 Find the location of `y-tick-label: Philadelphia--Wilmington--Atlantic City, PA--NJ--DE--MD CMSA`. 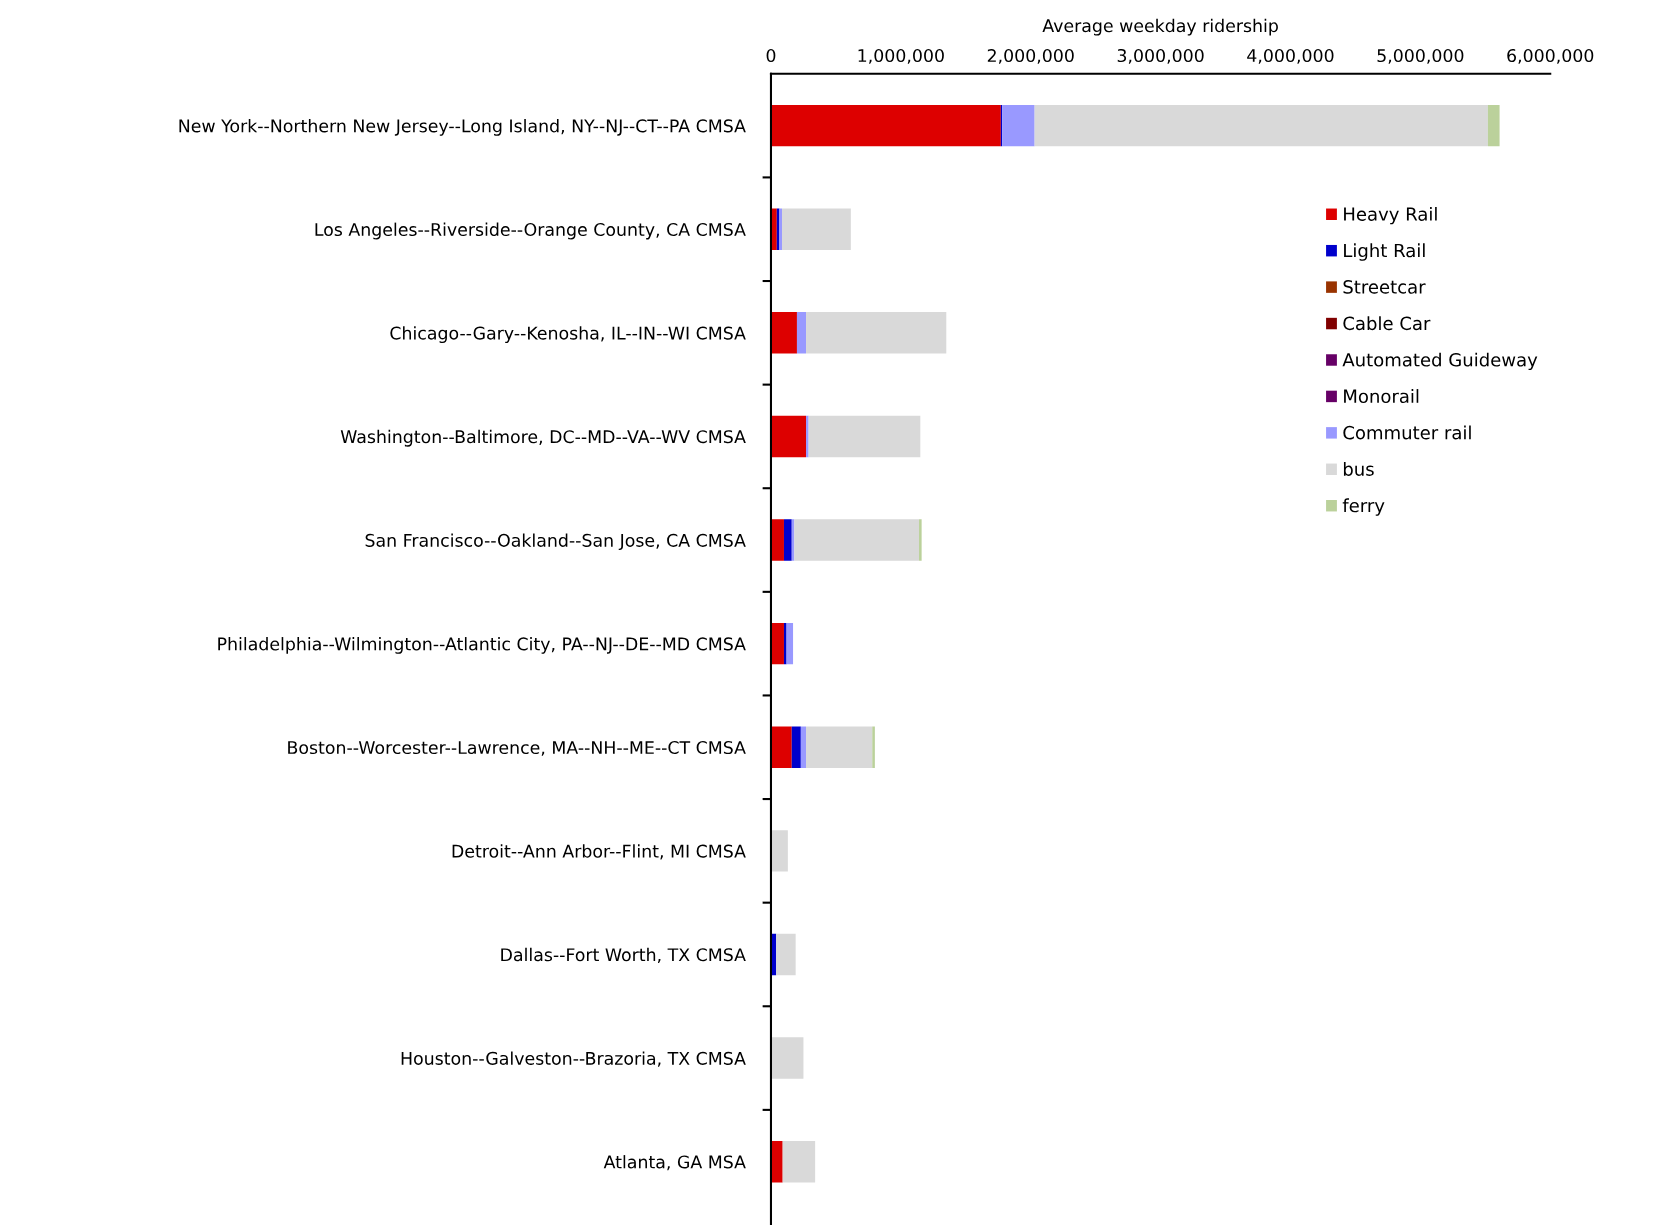

y-tick-label: Philadelphia--Wilmington--Atlantic City, PA--NJ--DE--MD CMSA is located at coordinates (482, 645).